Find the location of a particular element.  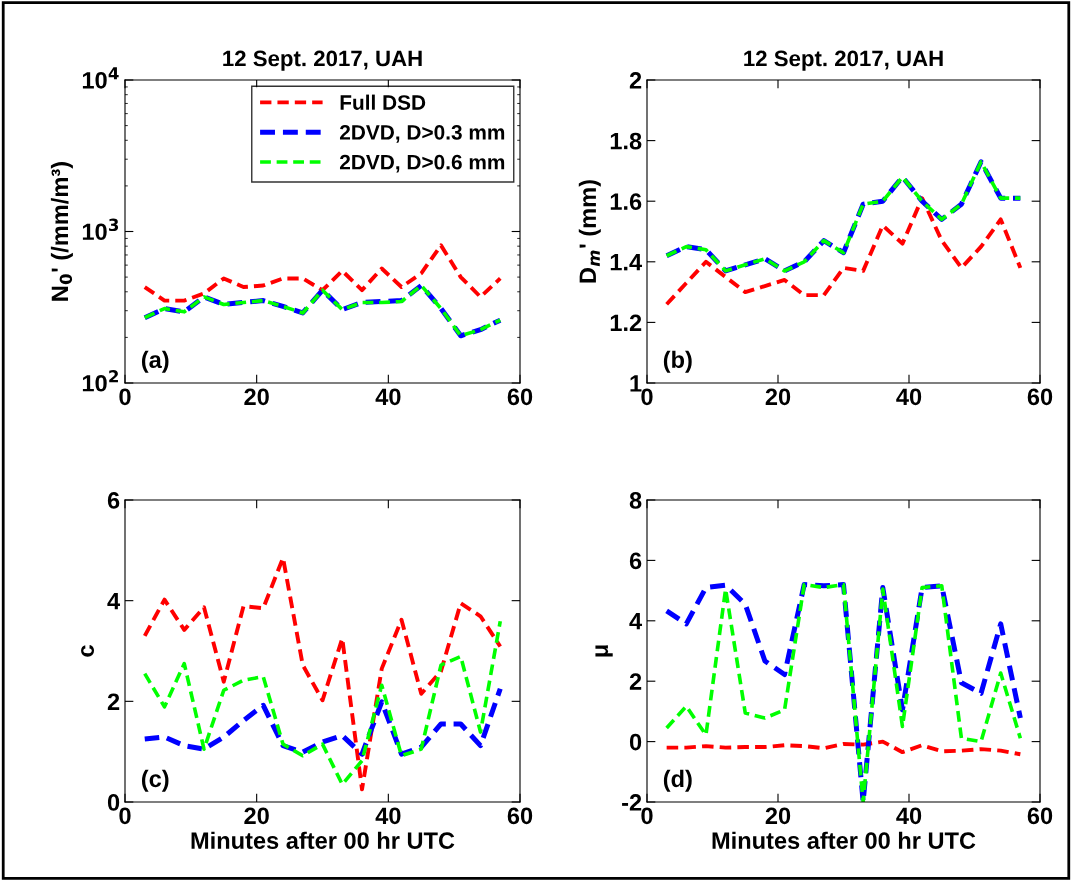

annotation: (b) is located at coordinates (677, 361).